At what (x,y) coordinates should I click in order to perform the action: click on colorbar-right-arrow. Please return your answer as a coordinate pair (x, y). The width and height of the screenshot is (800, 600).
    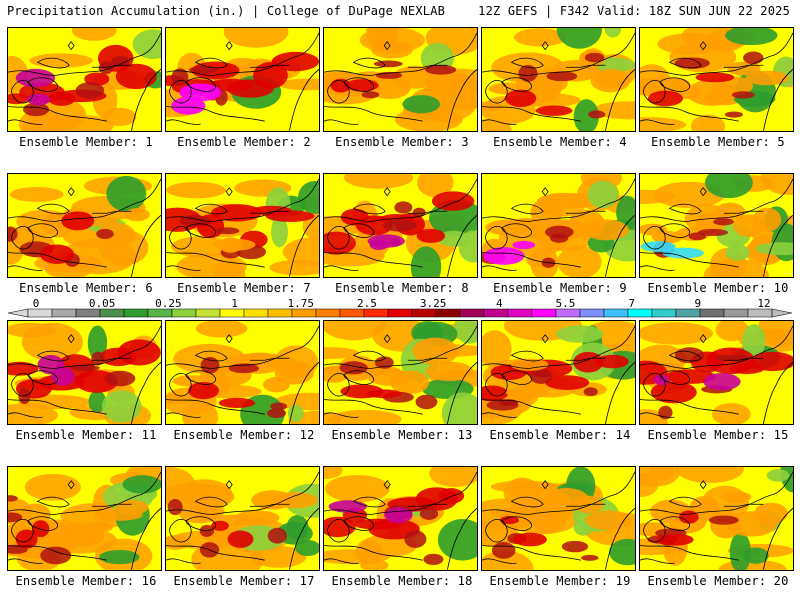
    Looking at the image, I should click on (782, 313).